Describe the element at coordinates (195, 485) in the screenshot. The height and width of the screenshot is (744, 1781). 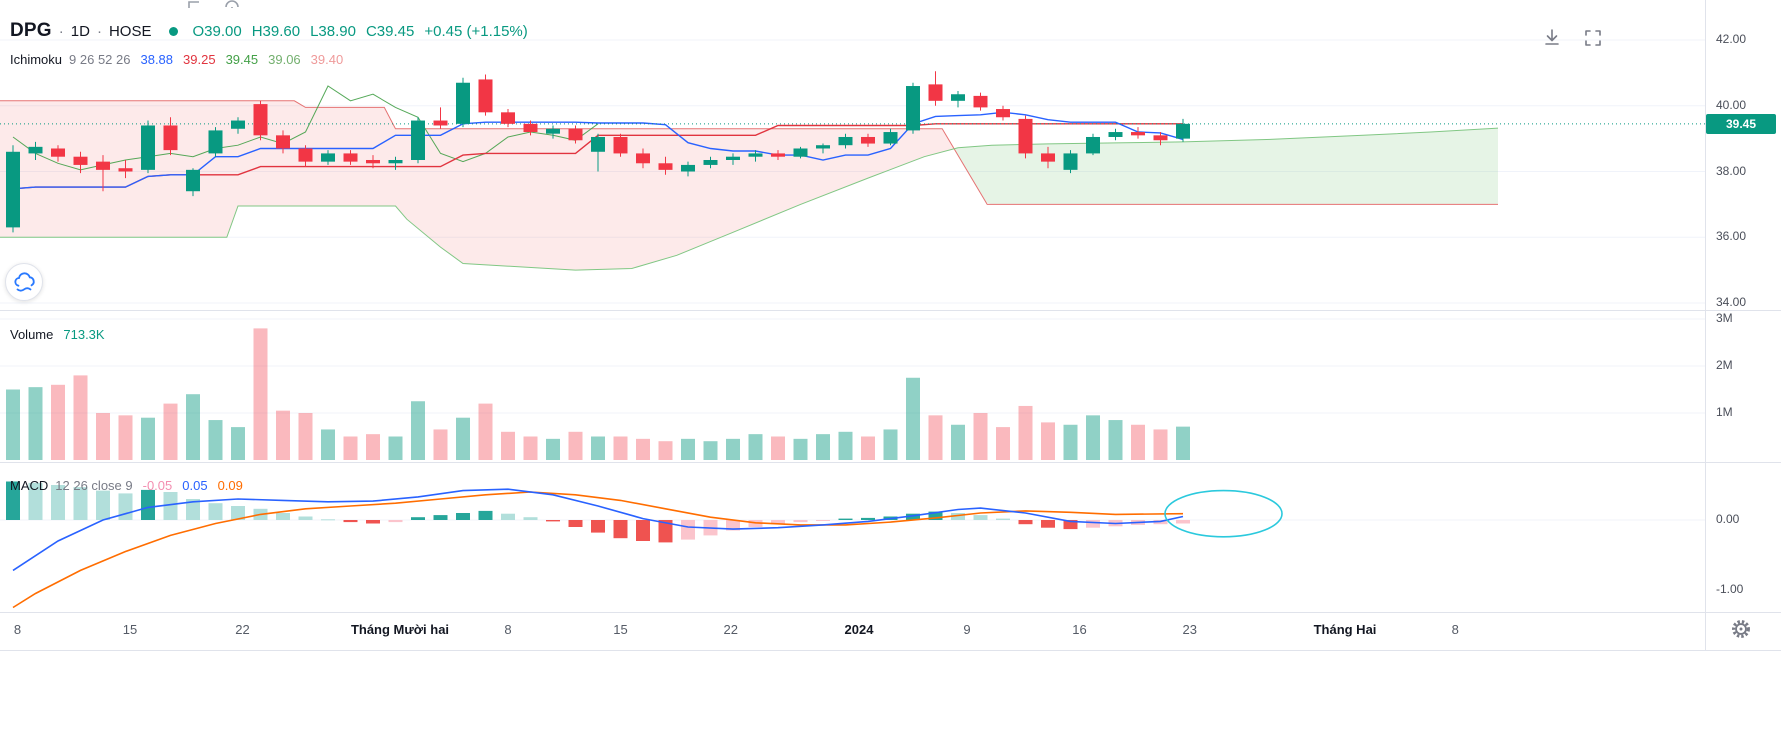
I see `macd-value: 0.05` at that location.